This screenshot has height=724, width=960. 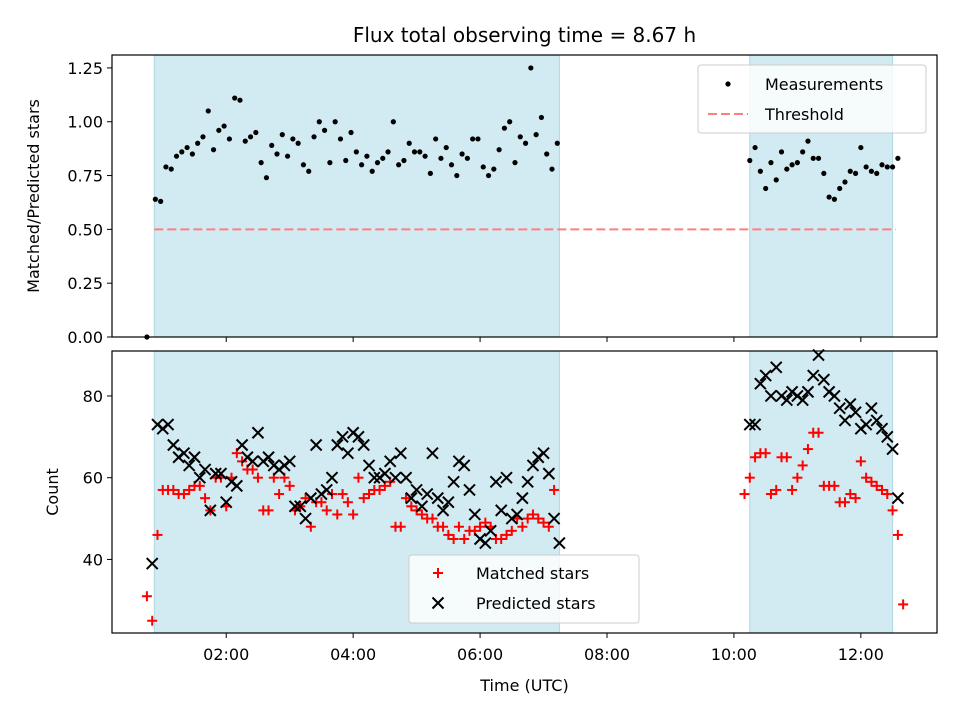 What do you see at coordinates (861, 654) in the screenshot?
I see `x-tick-label: 12:00` at bounding box center [861, 654].